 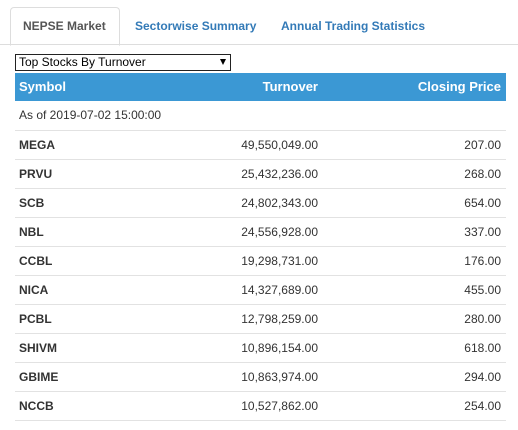 I want to click on cell-symbol: PCBL, so click(x=35, y=319).